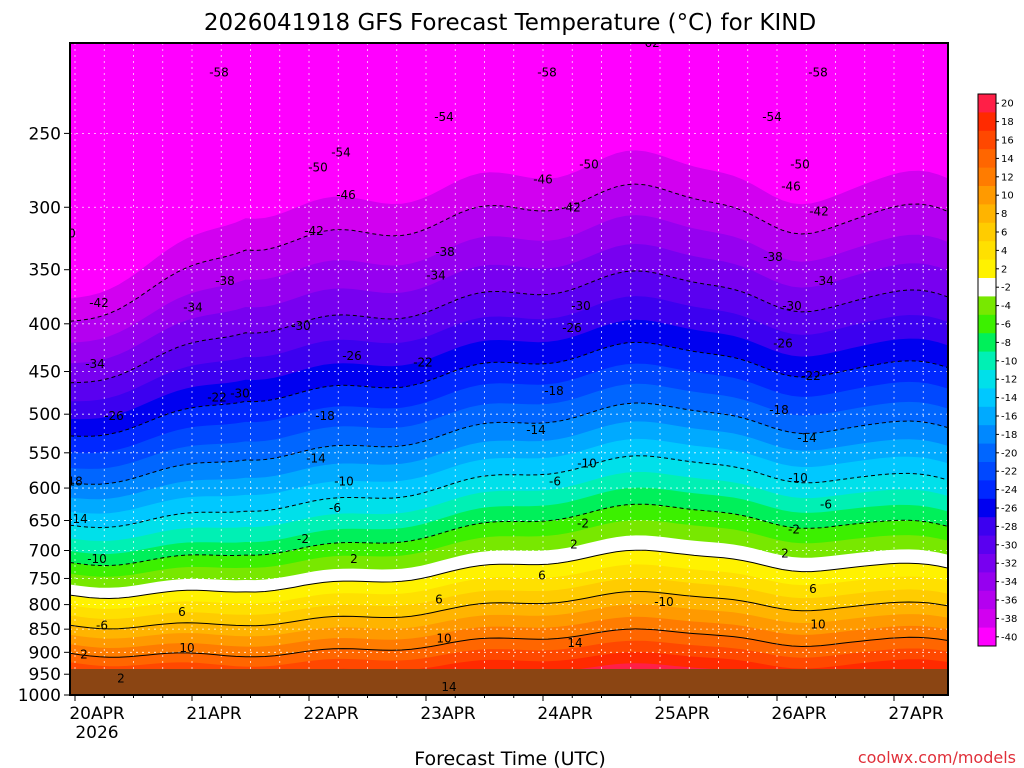 This screenshot has width=1024, height=768. I want to click on colorbar-label: -38, so click(1009, 619).